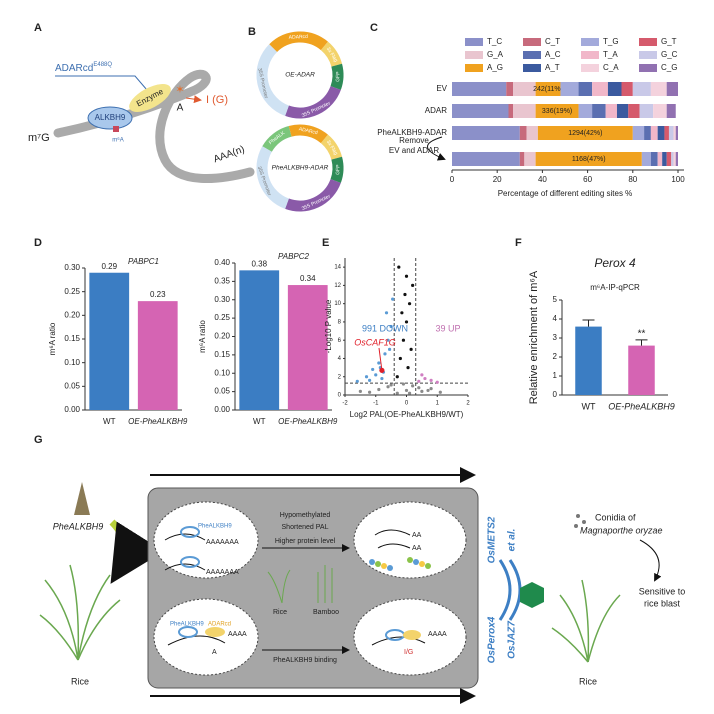  I want to click on legend-label: T_G, so click(611, 41).